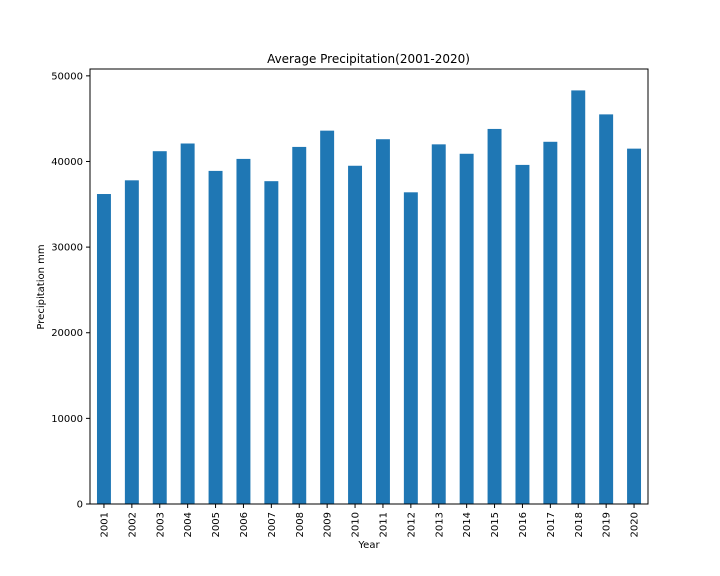 The width and height of the screenshot is (720, 576). What do you see at coordinates (635, 524) in the screenshot?
I see `x-tick-label: 2020` at bounding box center [635, 524].